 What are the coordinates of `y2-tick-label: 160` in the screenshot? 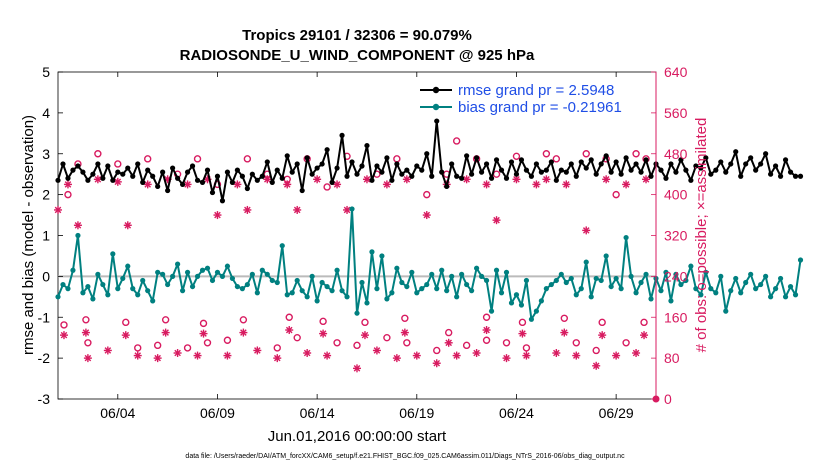 It's located at (676, 317).